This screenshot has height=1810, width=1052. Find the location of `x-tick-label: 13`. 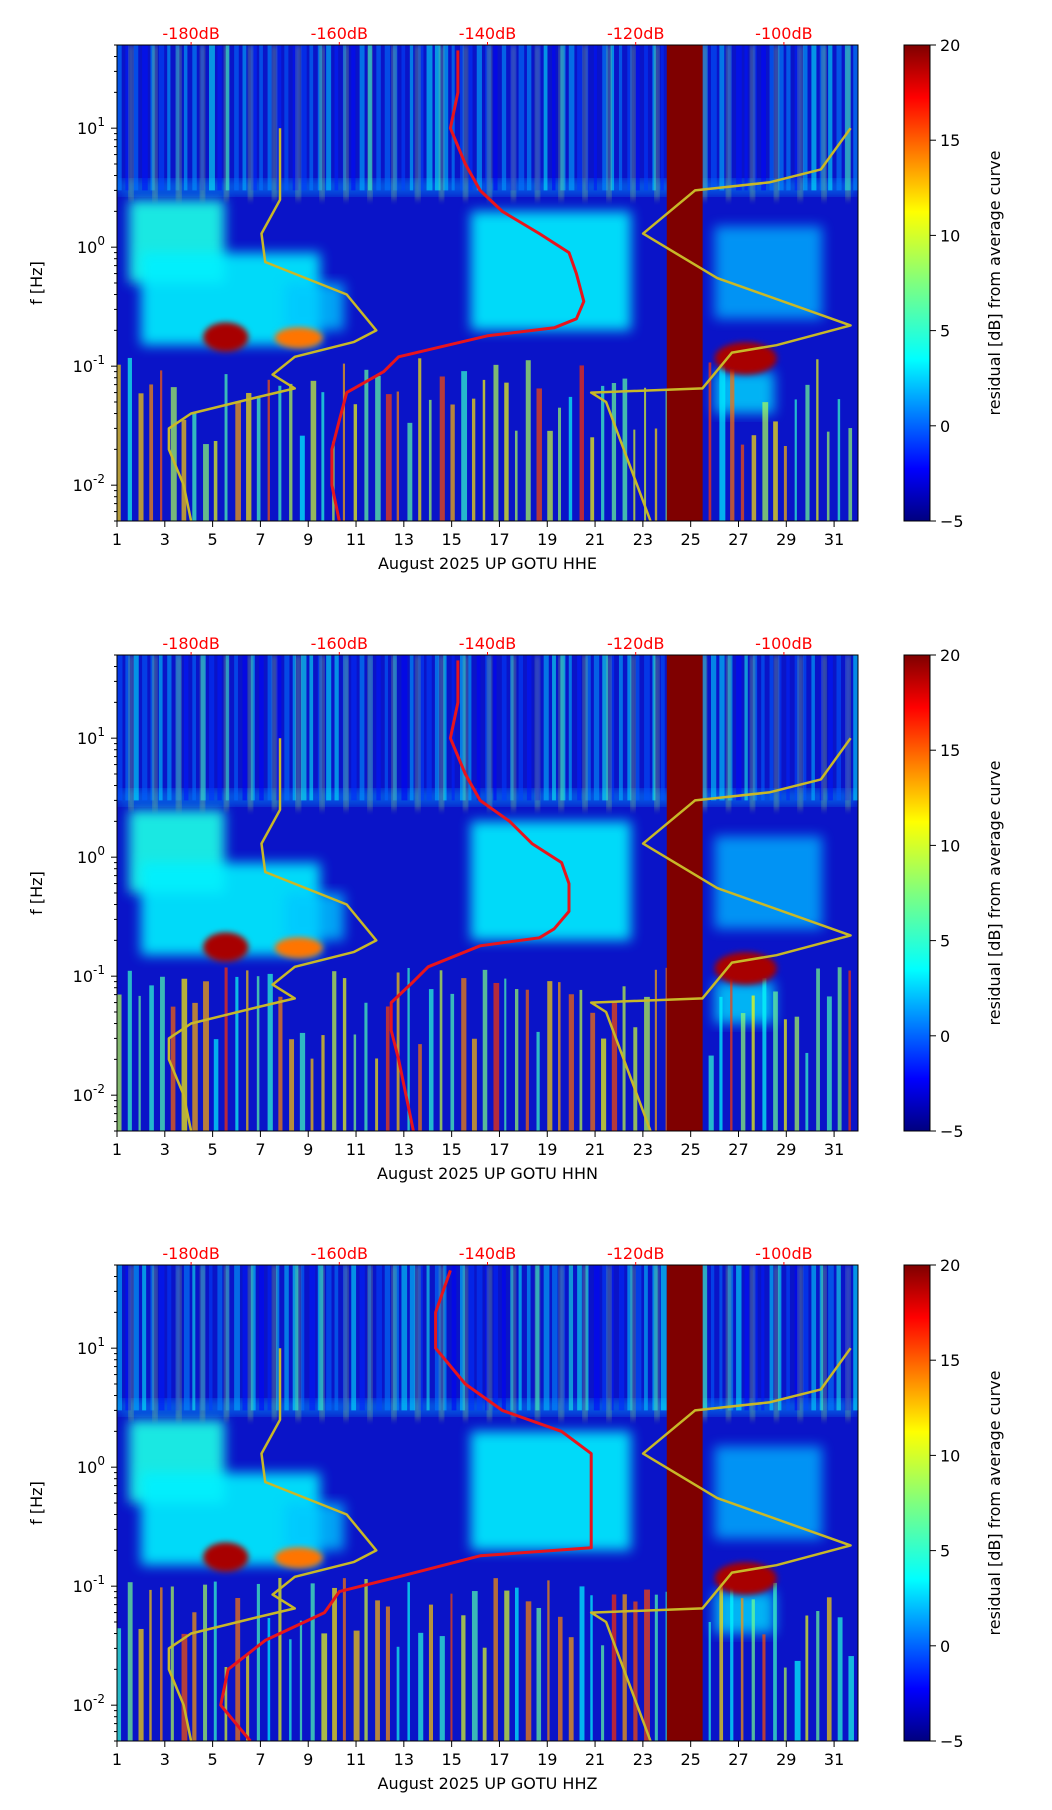

x-tick-label: 13 is located at coordinates (404, 539).